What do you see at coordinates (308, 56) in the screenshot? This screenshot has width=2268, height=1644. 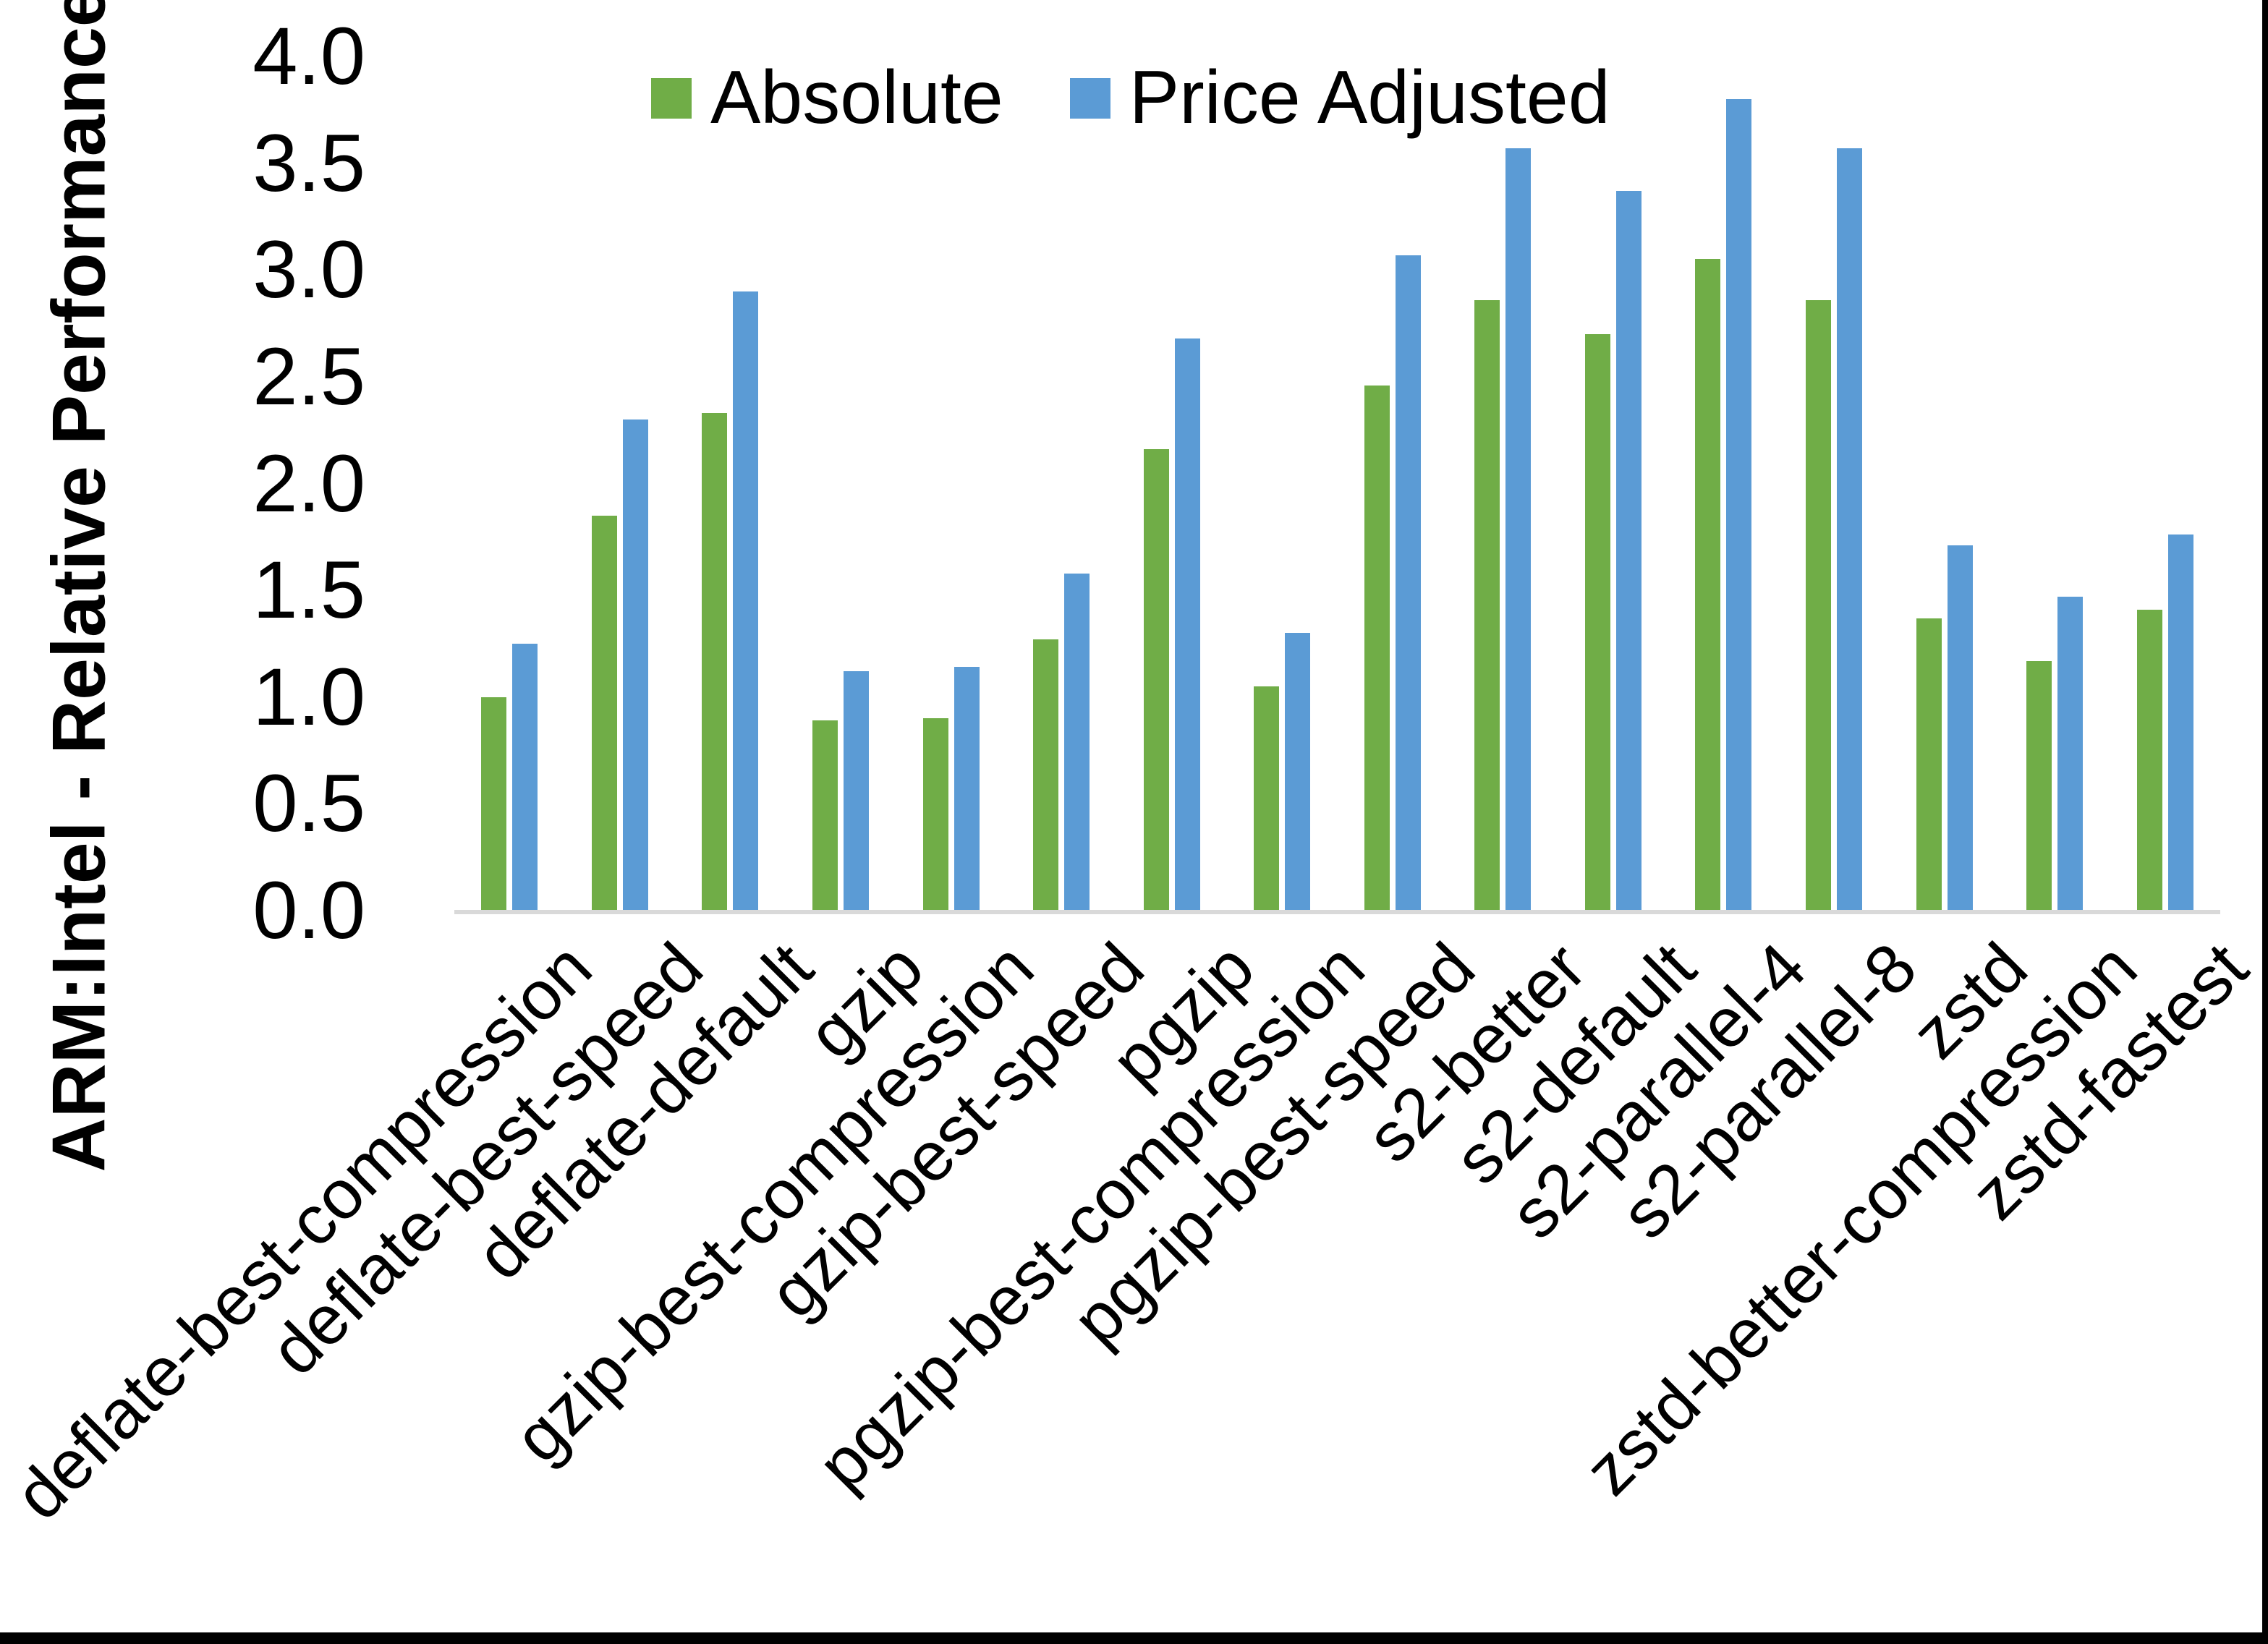 I see `y-tick-label-4.0: 4.0` at bounding box center [308, 56].